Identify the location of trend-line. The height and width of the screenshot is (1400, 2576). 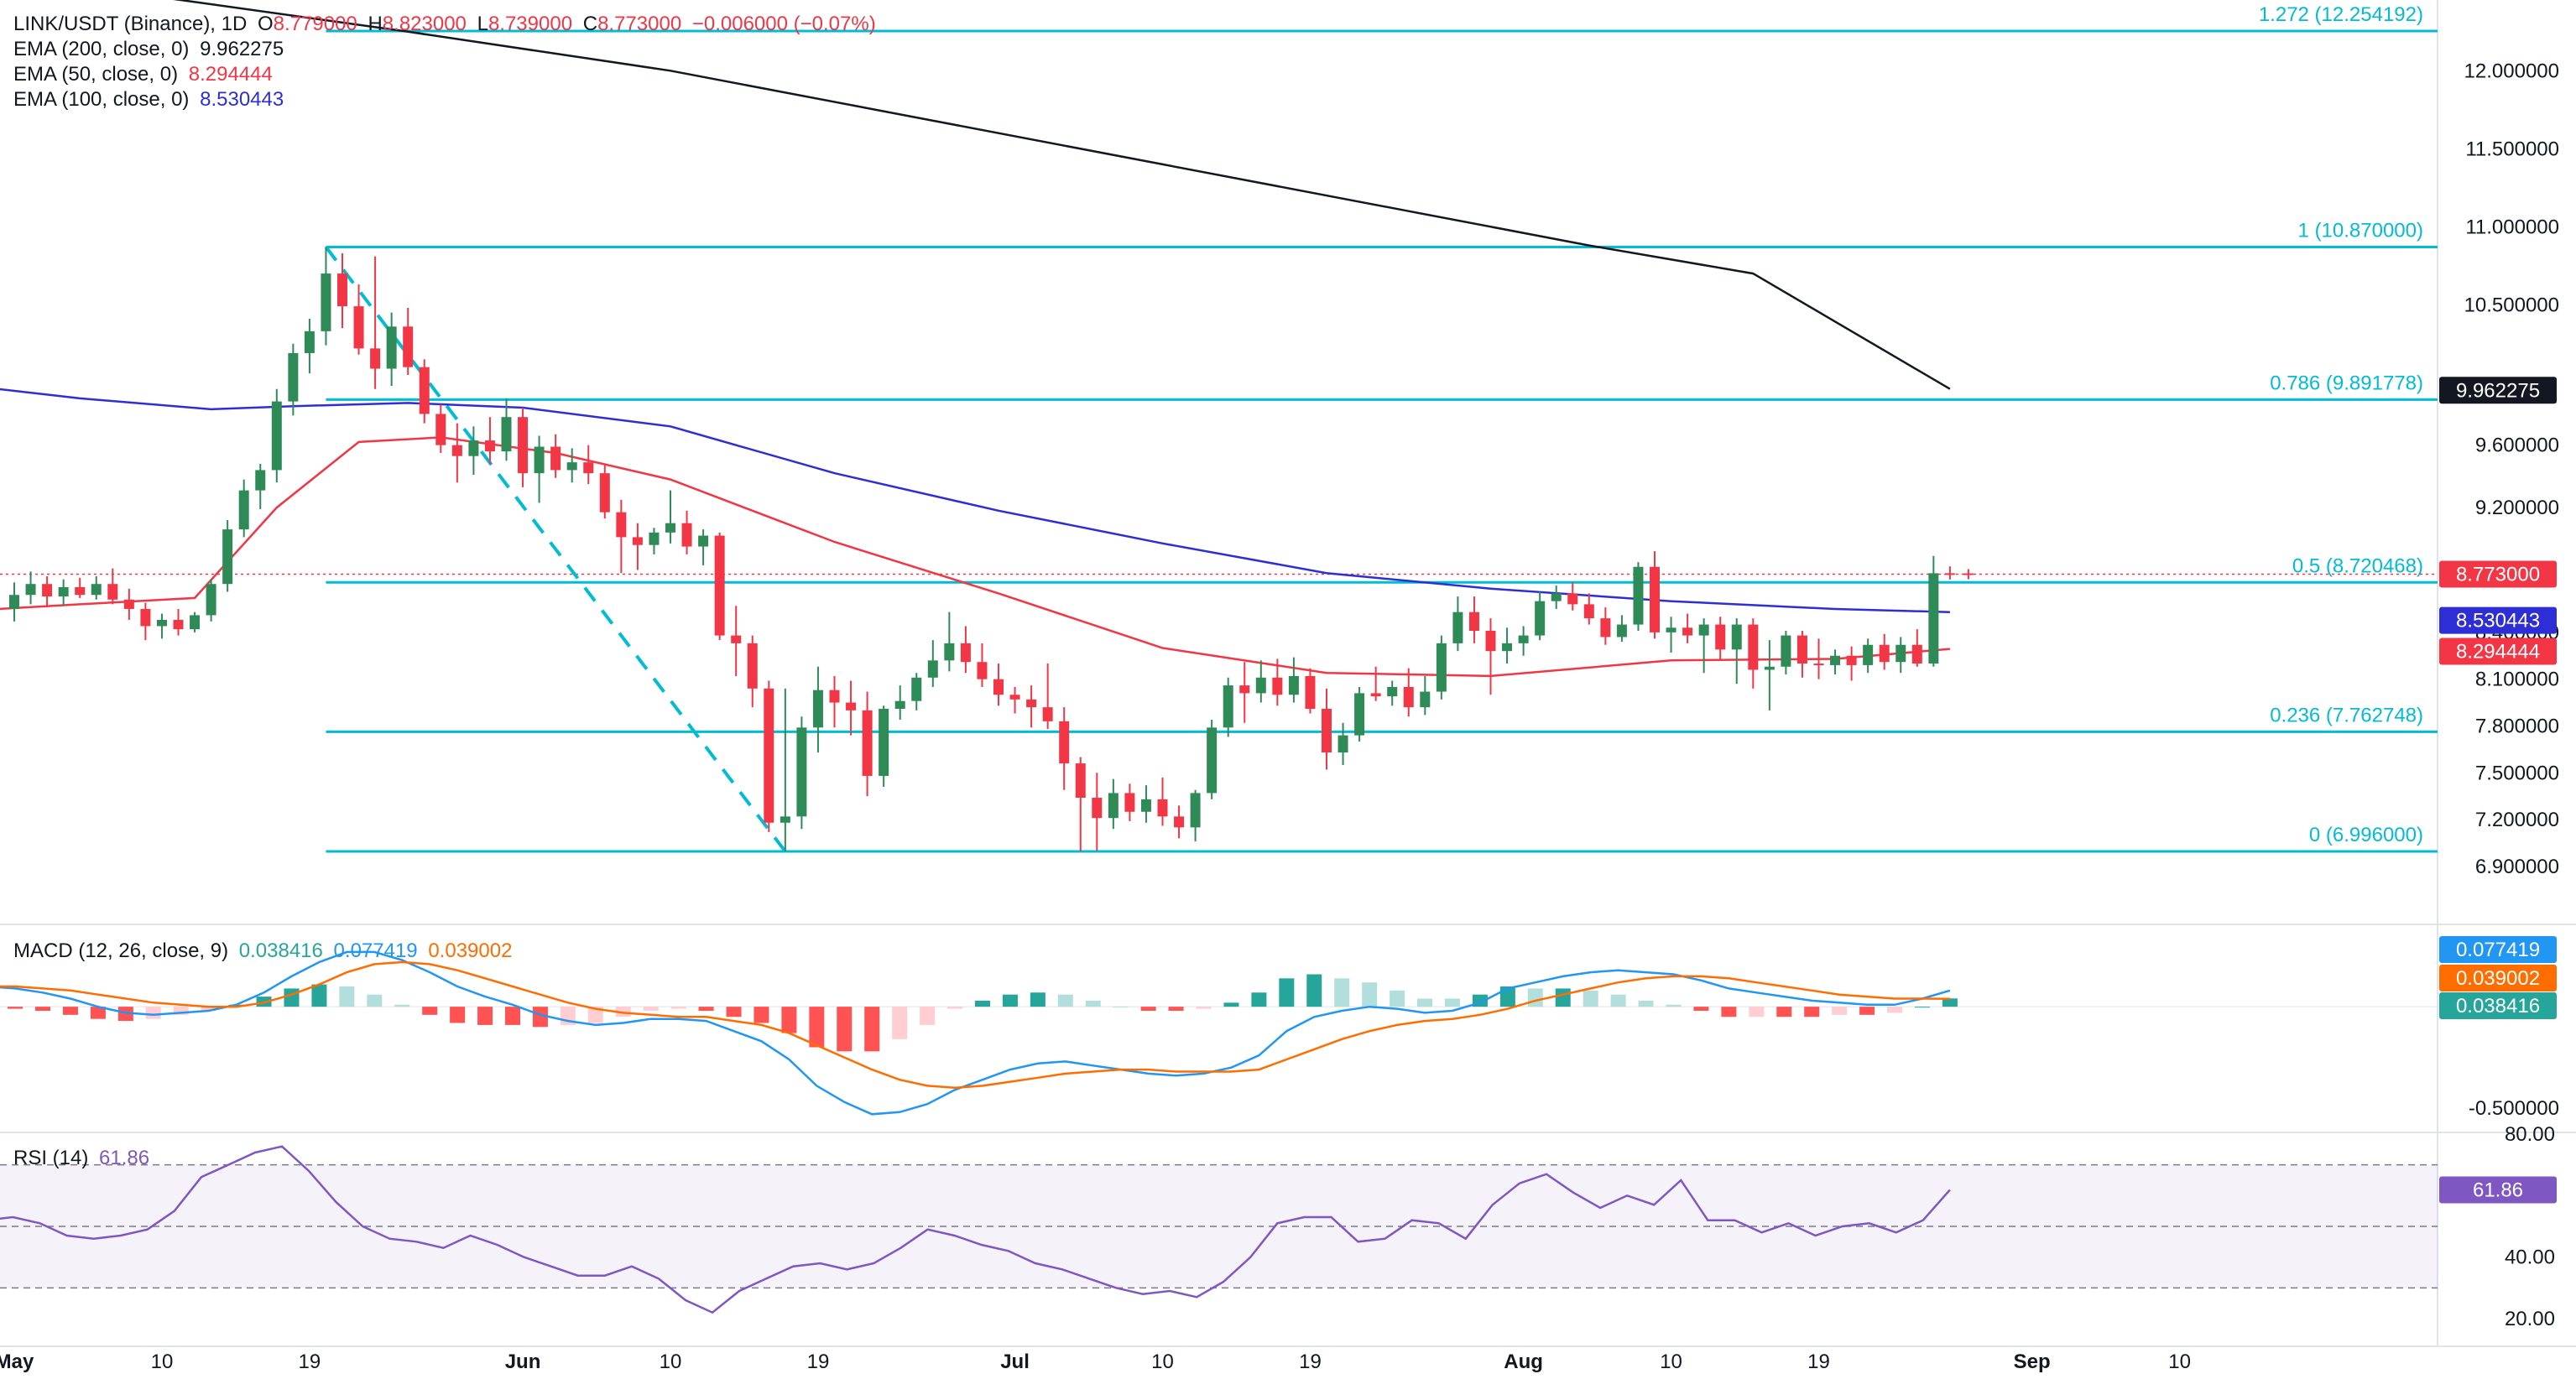
(555, 549).